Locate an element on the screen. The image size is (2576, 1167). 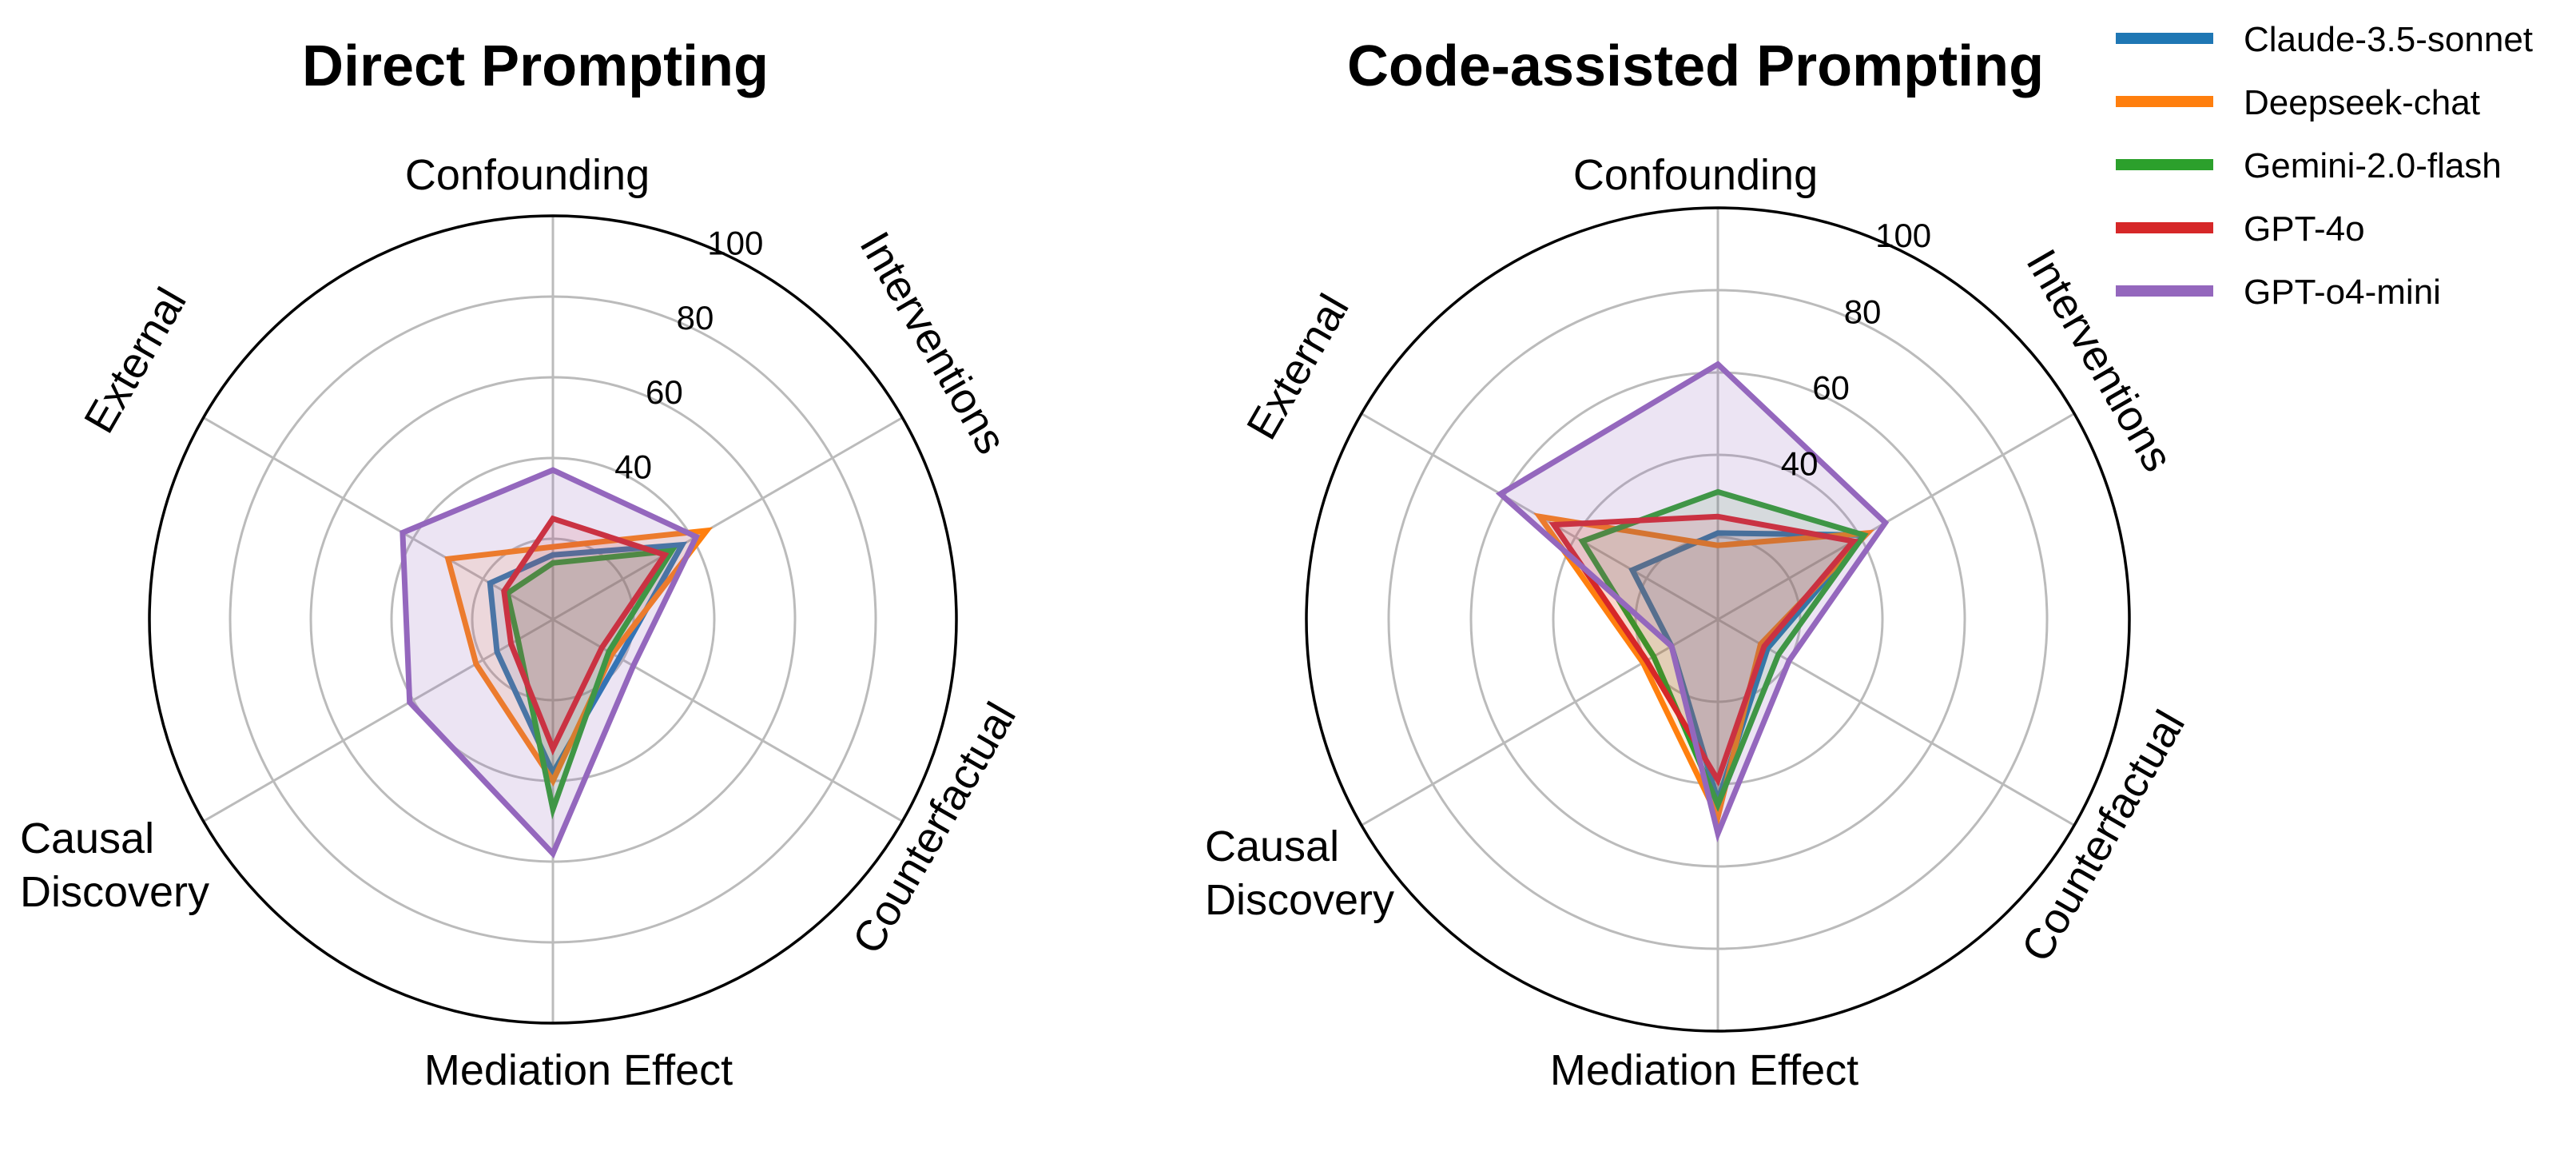
legend-item-deepseek-chat: Deepseek-chat is located at coordinates (2298, 102).